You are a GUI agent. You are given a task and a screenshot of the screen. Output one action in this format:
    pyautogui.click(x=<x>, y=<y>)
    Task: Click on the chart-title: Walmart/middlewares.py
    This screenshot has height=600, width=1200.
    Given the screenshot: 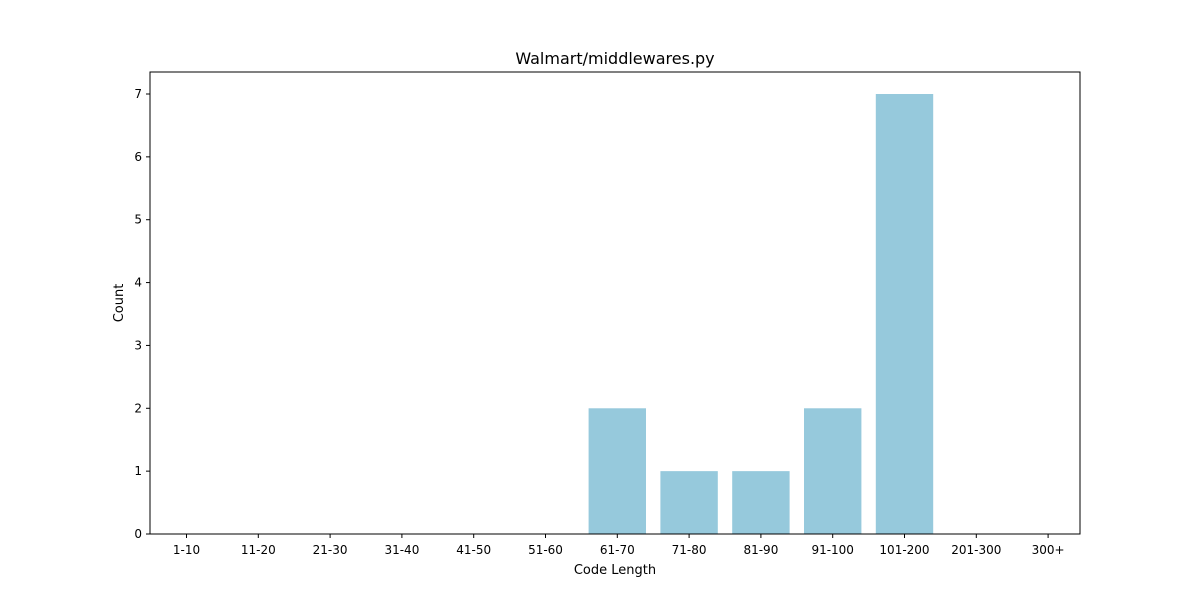 What is the action you would take?
    pyautogui.click(x=614, y=58)
    